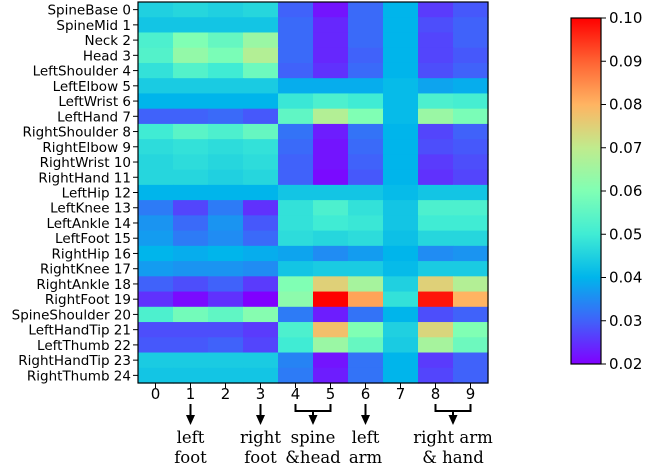 This screenshot has height=466, width=650. I want to click on y-tick-label: LeftWrist 6, so click(94, 102).